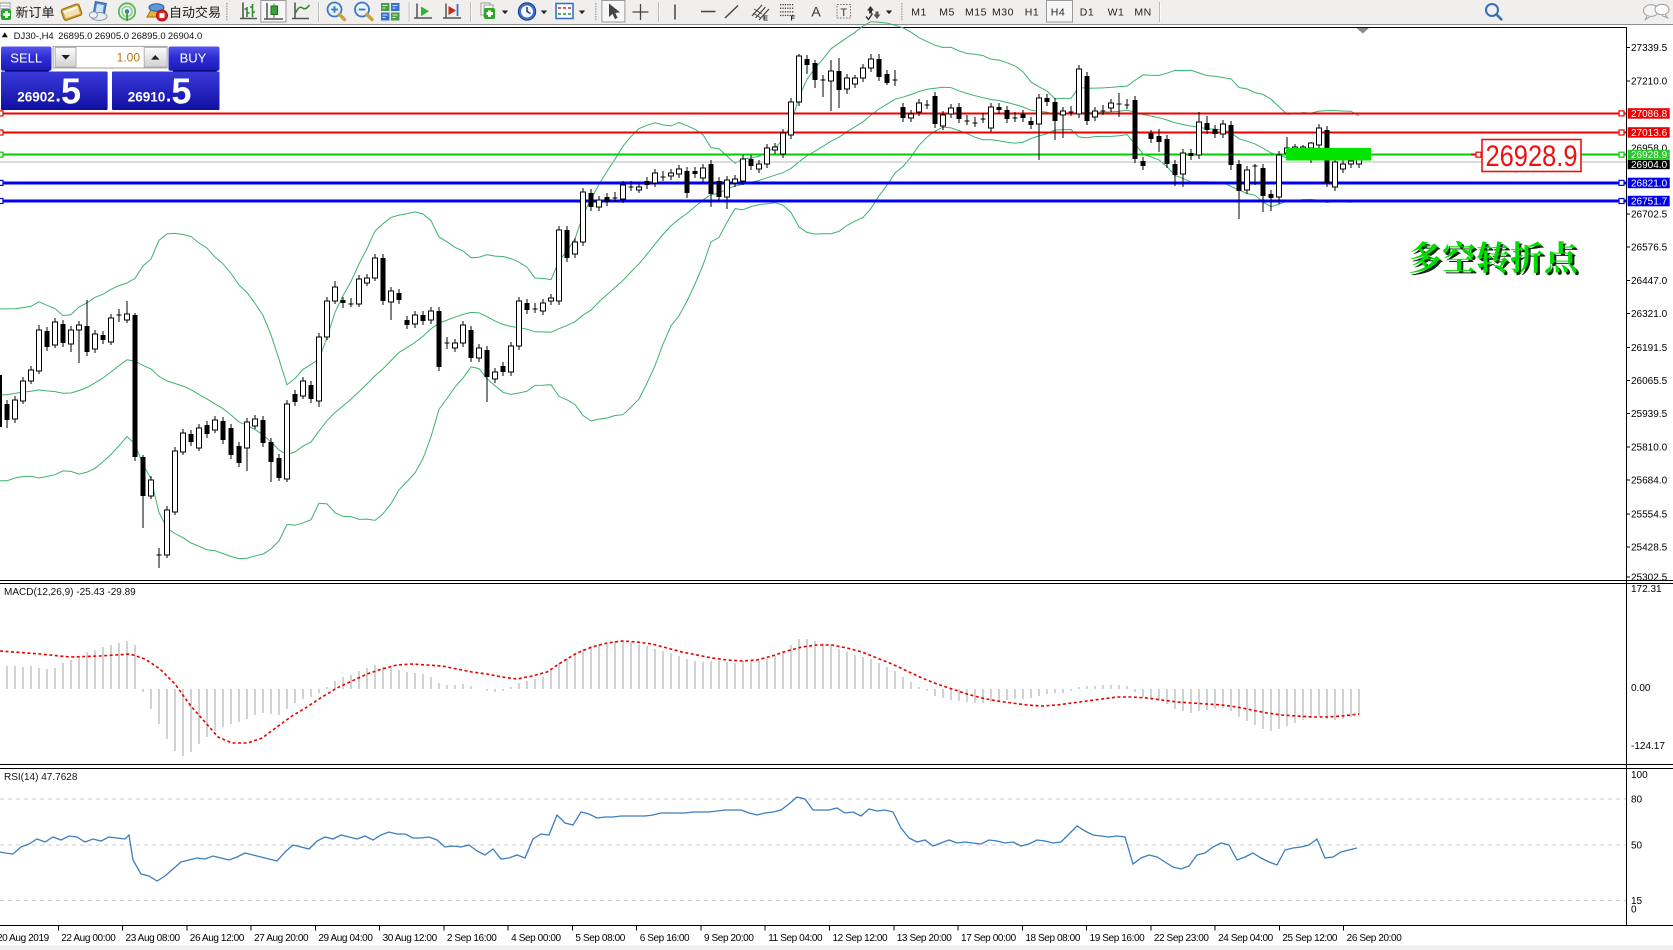 Image resolution: width=1673 pixels, height=950 pixels. I want to click on svg-text: H4, so click(1058, 13).